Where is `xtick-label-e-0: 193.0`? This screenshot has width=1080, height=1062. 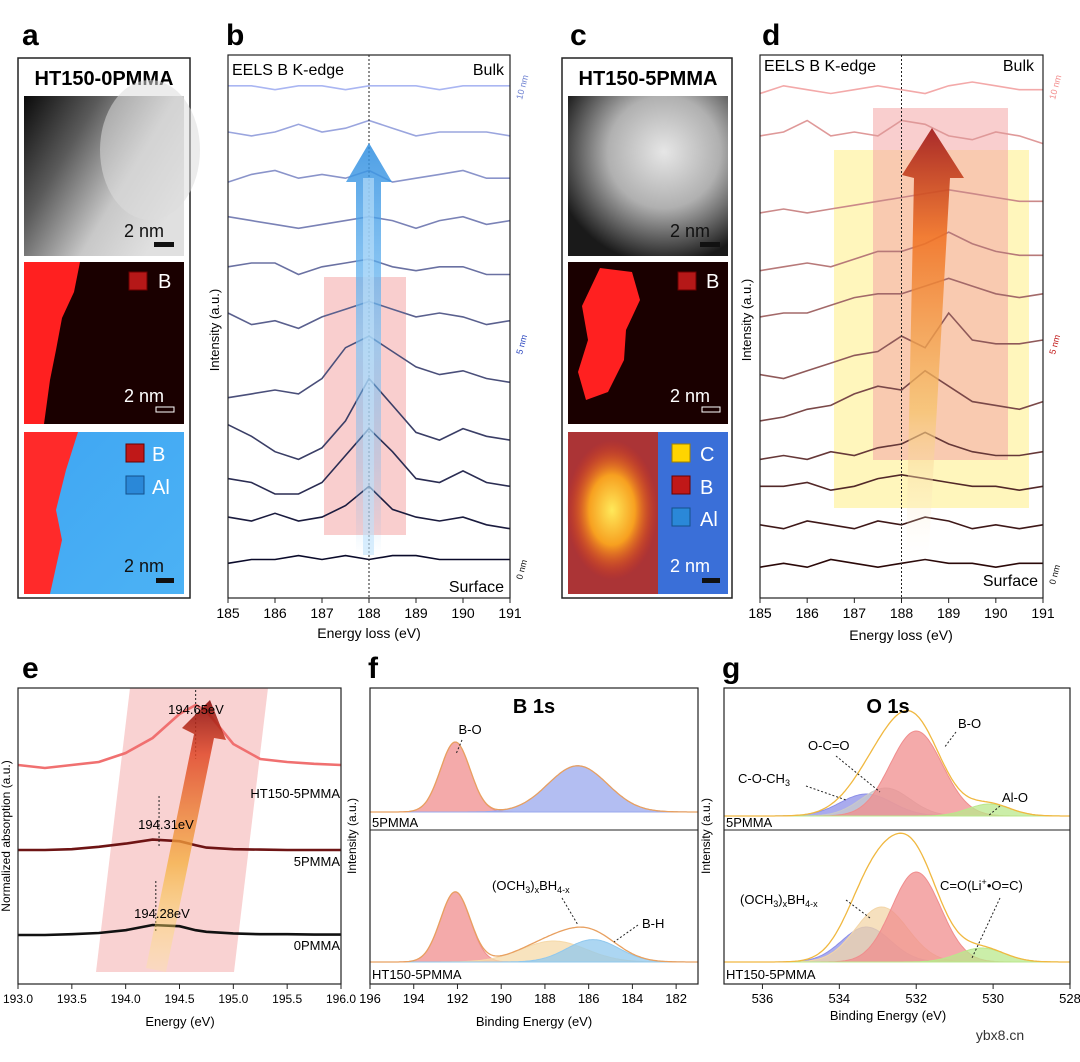
xtick-label-e-0: 193.0 is located at coordinates (18, 999).